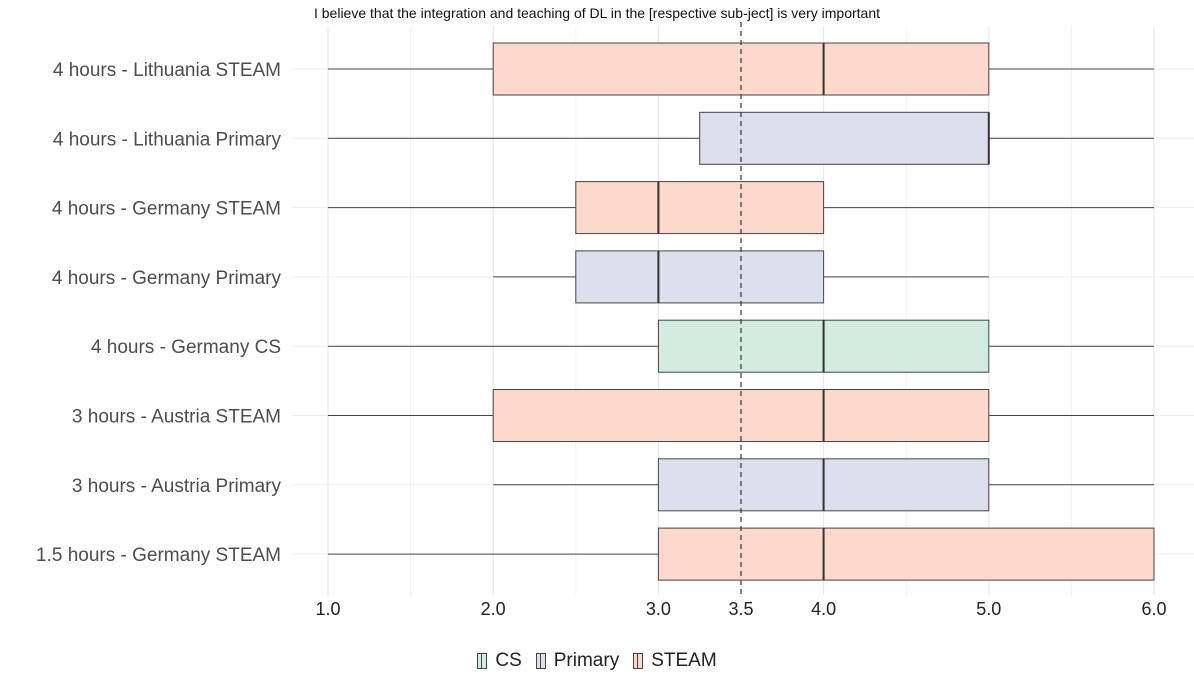  What do you see at coordinates (158, 555) in the screenshot?
I see `category-label: 1.5 hours - Germany STEAM` at bounding box center [158, 555].